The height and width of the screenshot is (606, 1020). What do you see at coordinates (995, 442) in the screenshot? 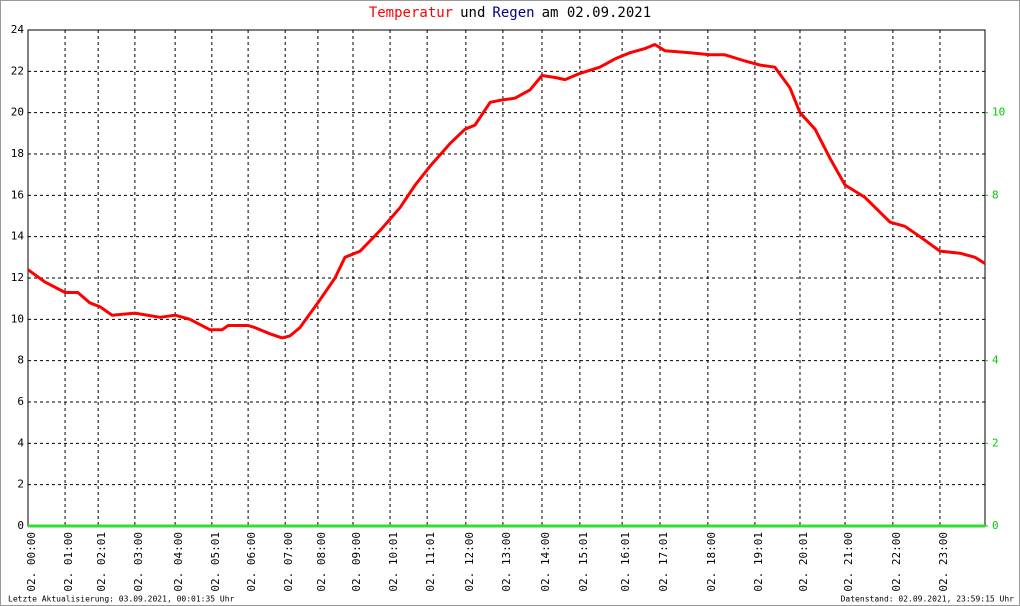
I see `y2-tick-label: 2` at bounding box center [995, 442].